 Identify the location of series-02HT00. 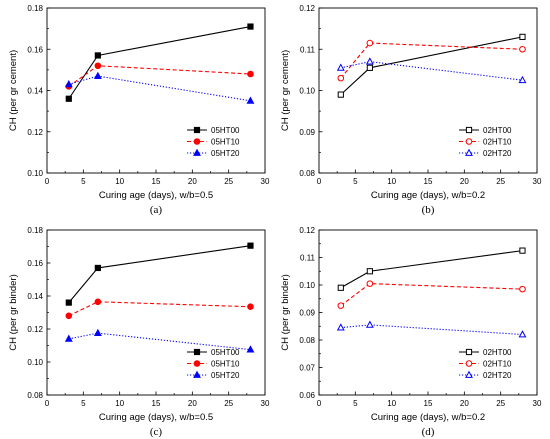
(431, 269).